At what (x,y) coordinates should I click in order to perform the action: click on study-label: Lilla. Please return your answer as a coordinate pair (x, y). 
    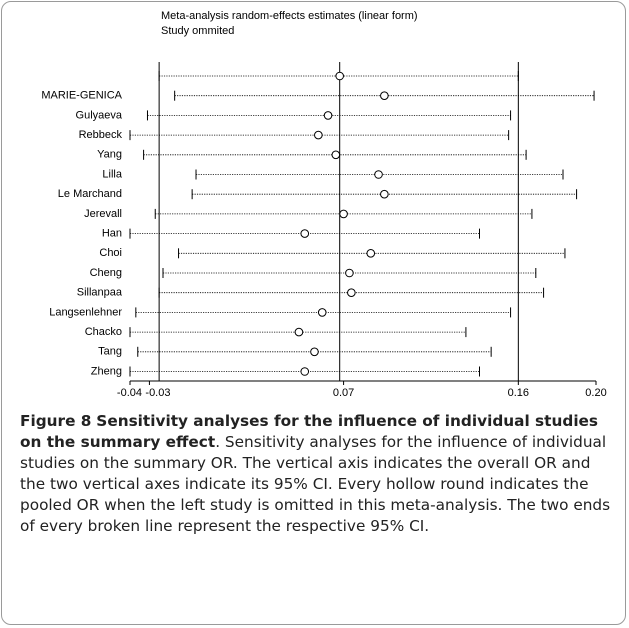
    Looking at the image, I should click on (112, 174).